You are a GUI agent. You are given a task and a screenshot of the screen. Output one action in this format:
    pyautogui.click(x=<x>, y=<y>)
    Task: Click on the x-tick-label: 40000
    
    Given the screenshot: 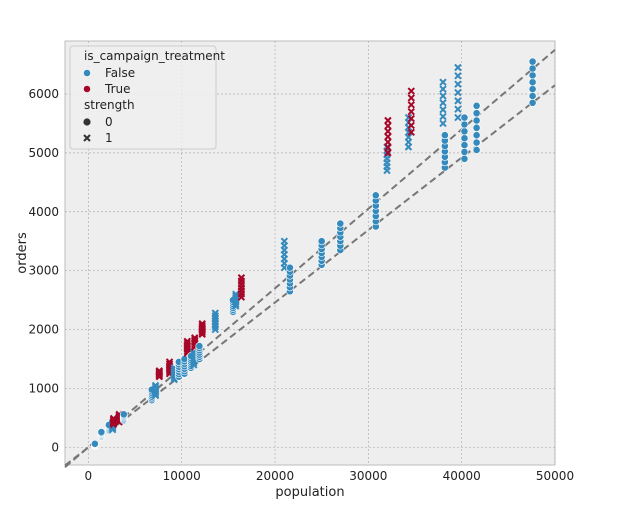 What is the action you would take?
    pyautogui.click(x=462, y=476)
    